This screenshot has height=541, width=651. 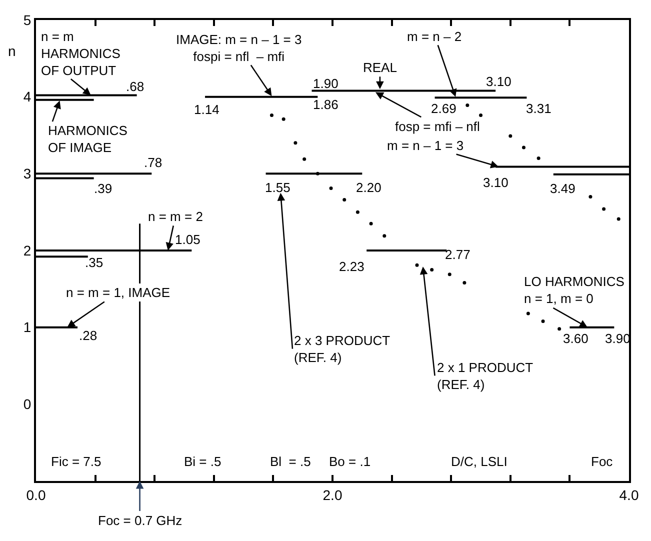 I want to click on annotation: 2.23, so click(x=351, y=266).